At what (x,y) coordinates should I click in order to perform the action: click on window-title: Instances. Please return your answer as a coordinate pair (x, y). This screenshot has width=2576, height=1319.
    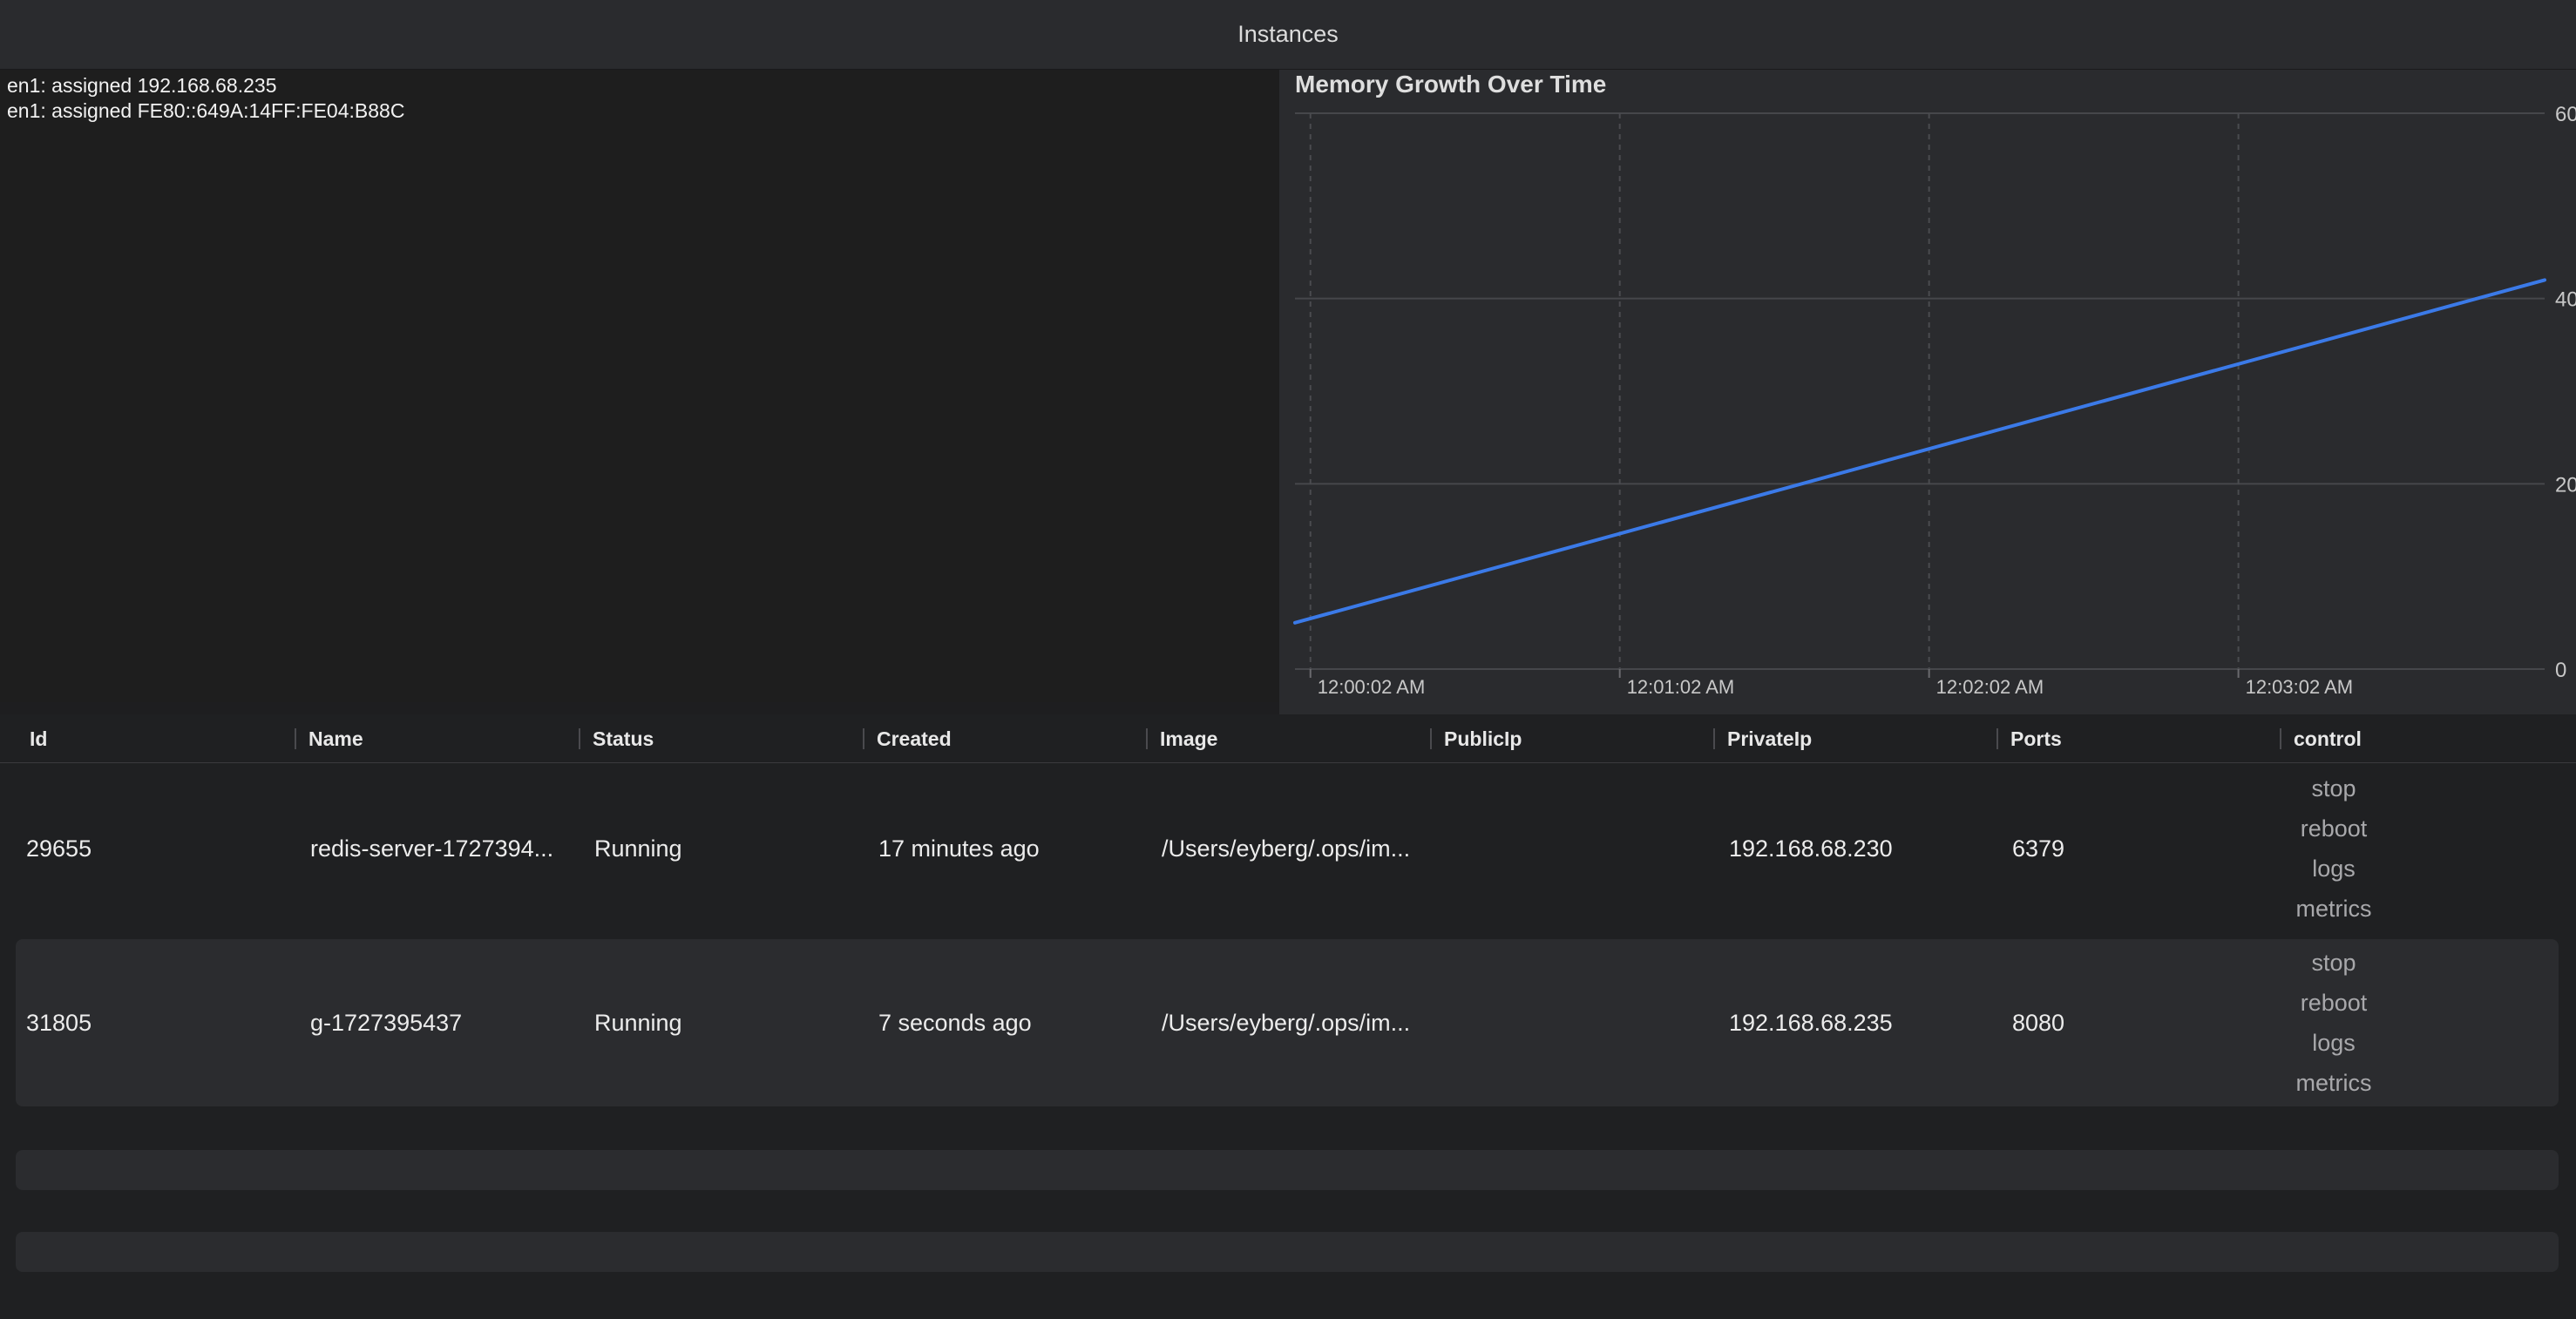
    Looking at the image, I should click on (1288, 34).